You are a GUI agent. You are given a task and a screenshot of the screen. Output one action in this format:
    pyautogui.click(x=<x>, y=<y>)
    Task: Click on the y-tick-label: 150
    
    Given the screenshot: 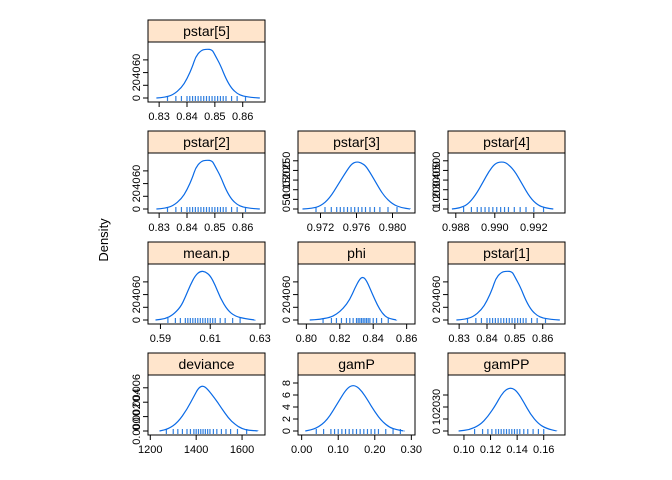 What is the action you would take?
    pyautogui.click(x=287, y=180)
    